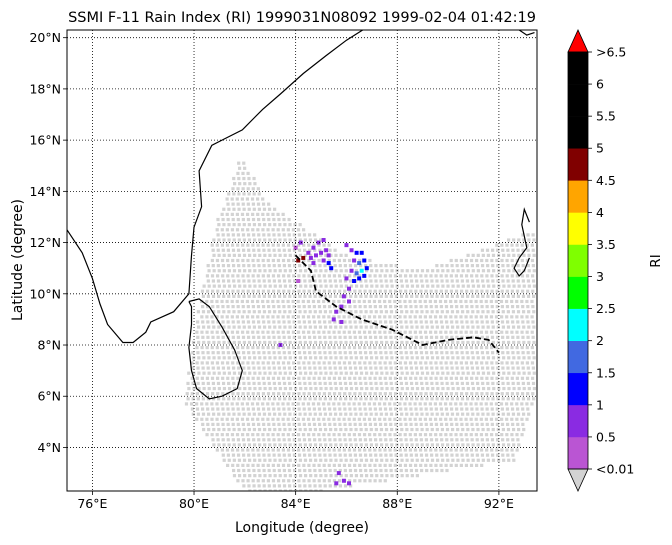 The height and width of the screenshot is (545, 672). What do you see at coordinates (578, 196) in the screenshot?
I see `colorbar-segment` at bounding box center [578, 196].